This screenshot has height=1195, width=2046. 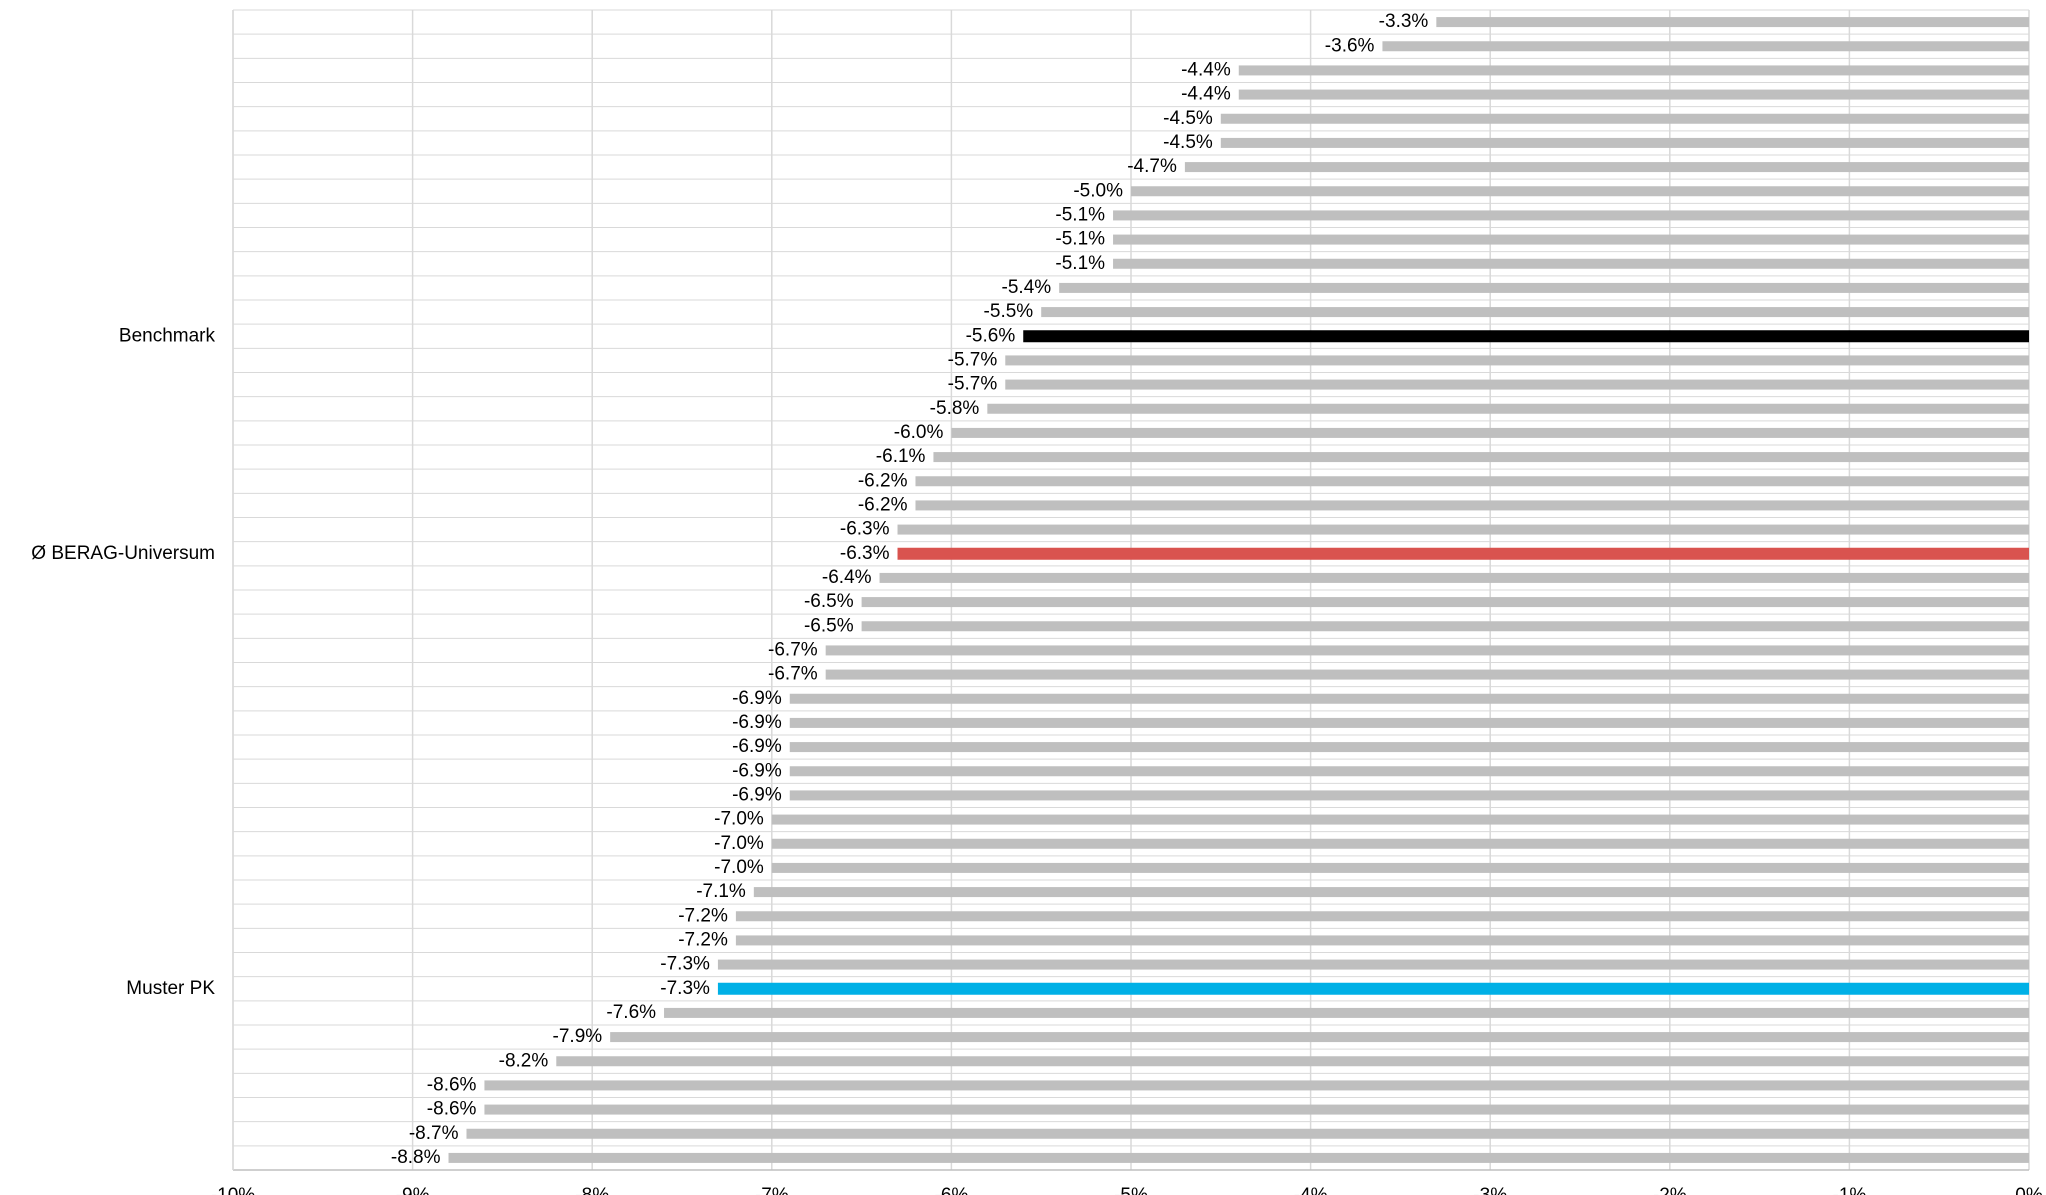 What do you see at coordinates (1098, 190) in the screenshot?
I see `value-label: -5.0%` at bounding box center [1098, 190].